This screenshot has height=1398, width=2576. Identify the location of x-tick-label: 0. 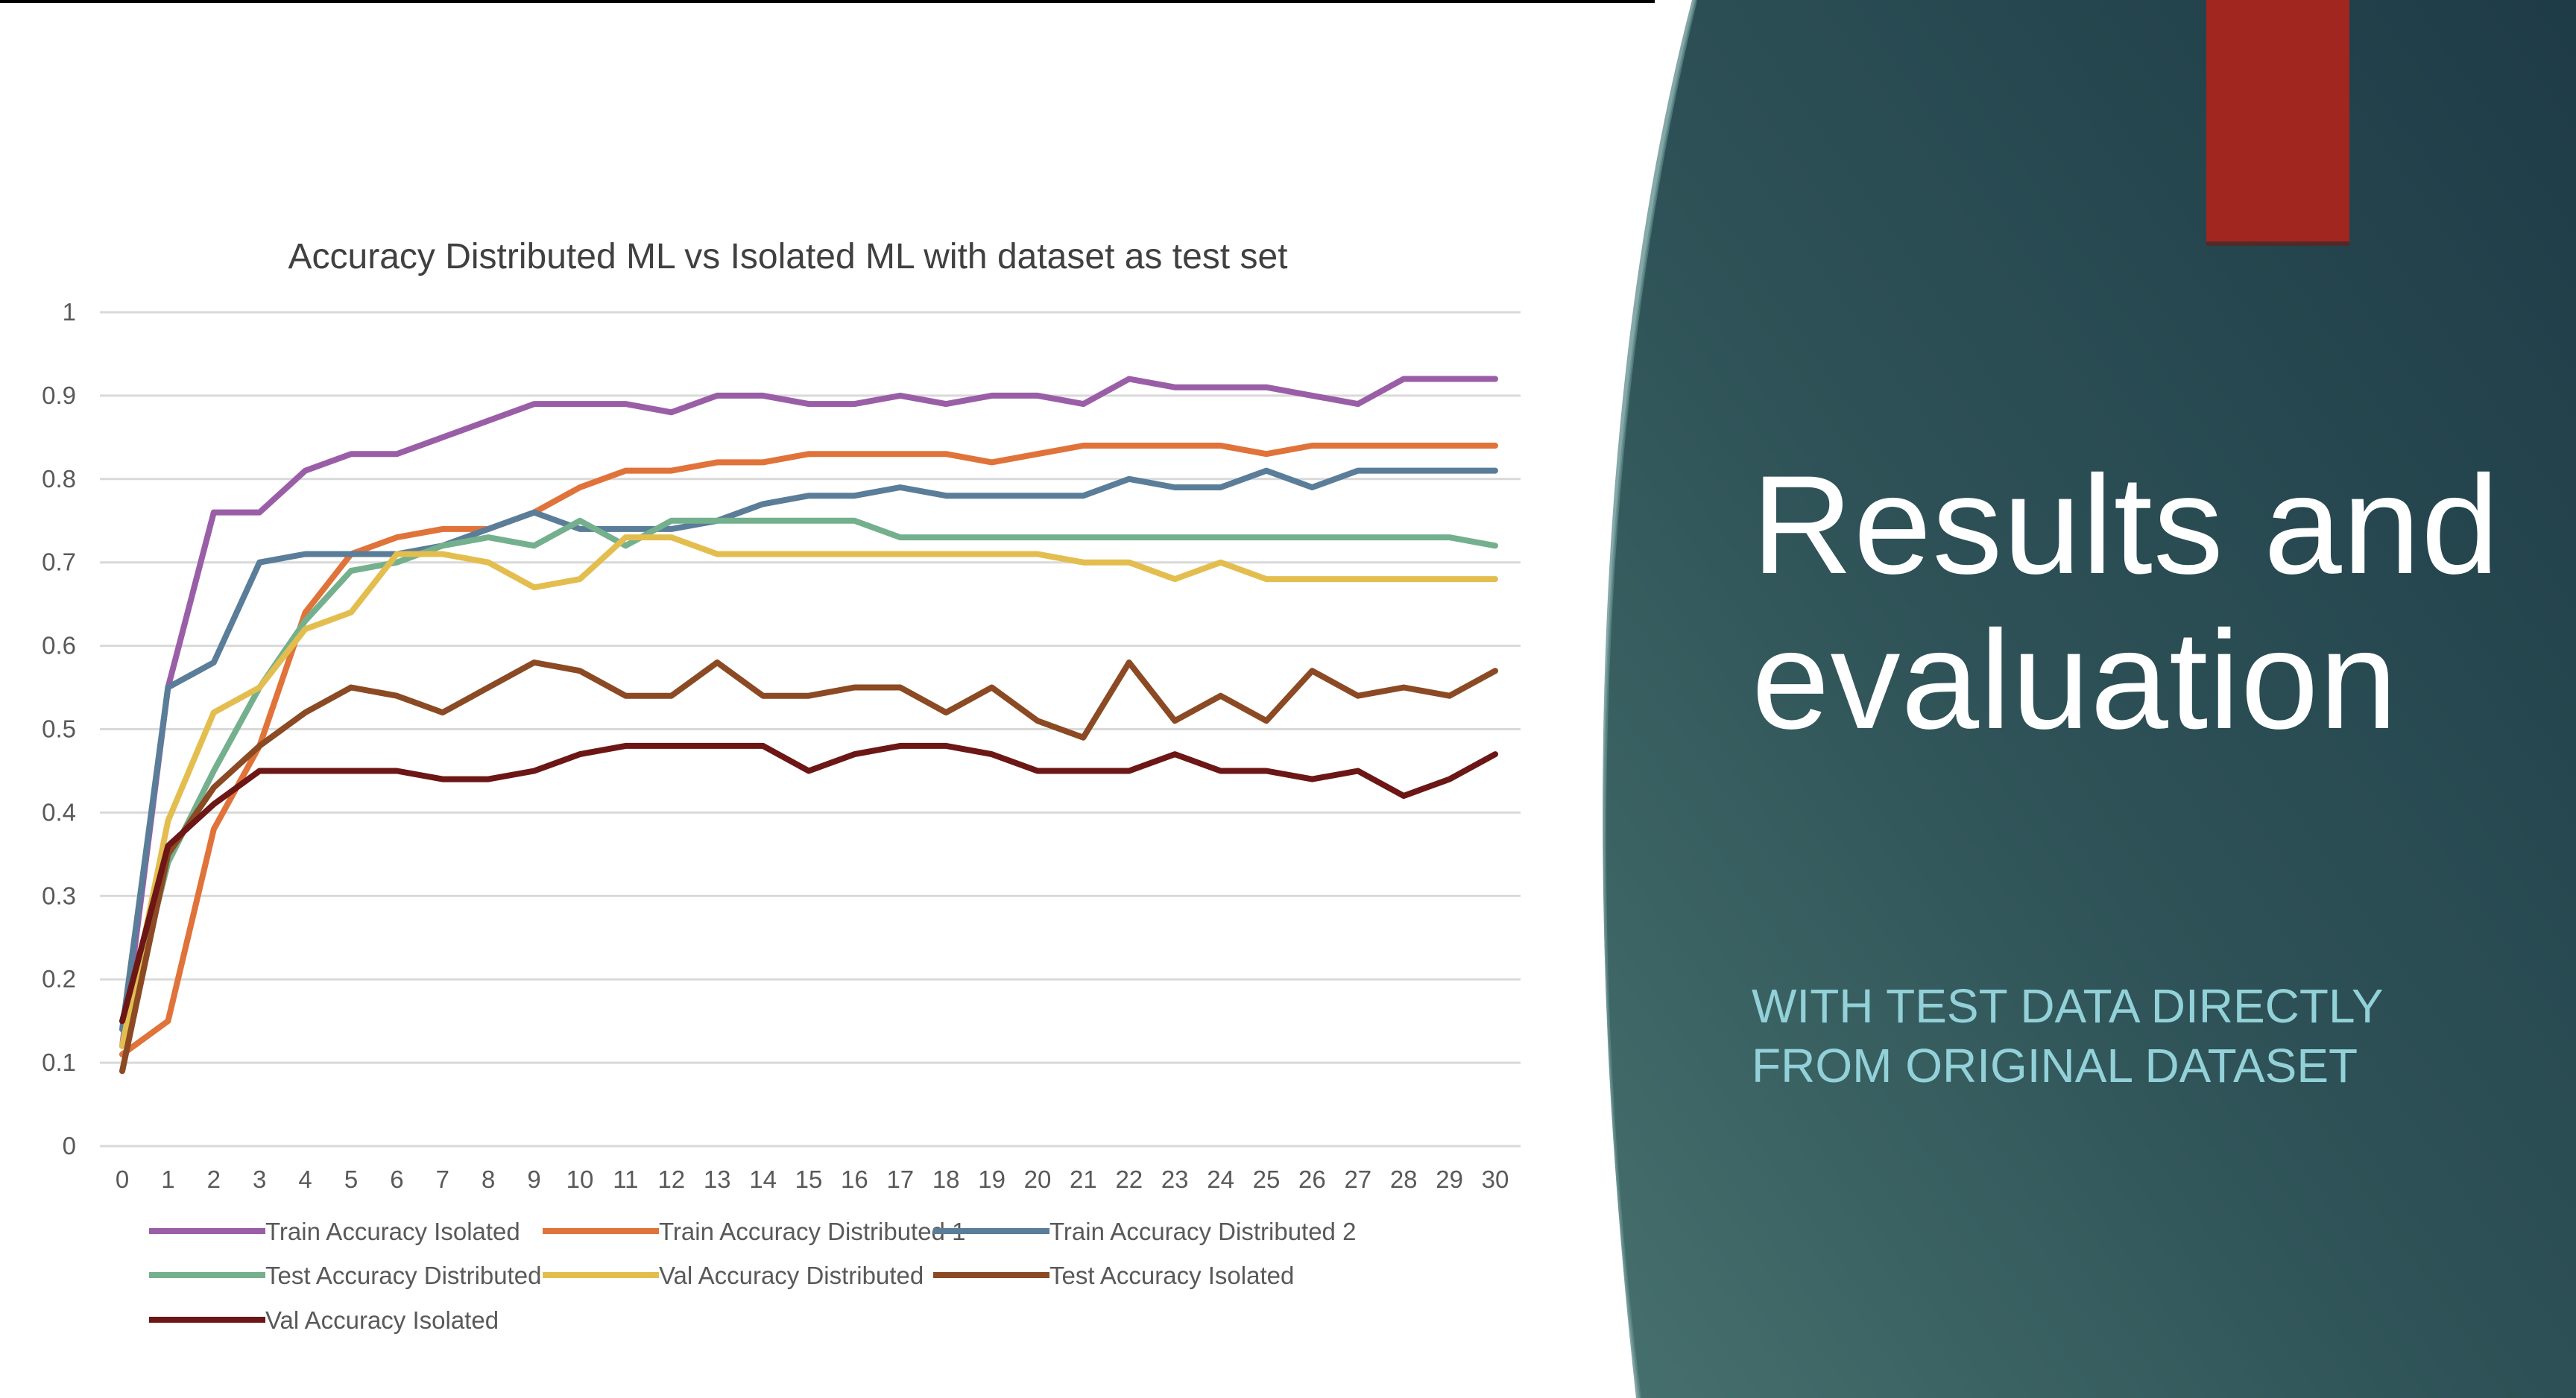
(122, 1179).